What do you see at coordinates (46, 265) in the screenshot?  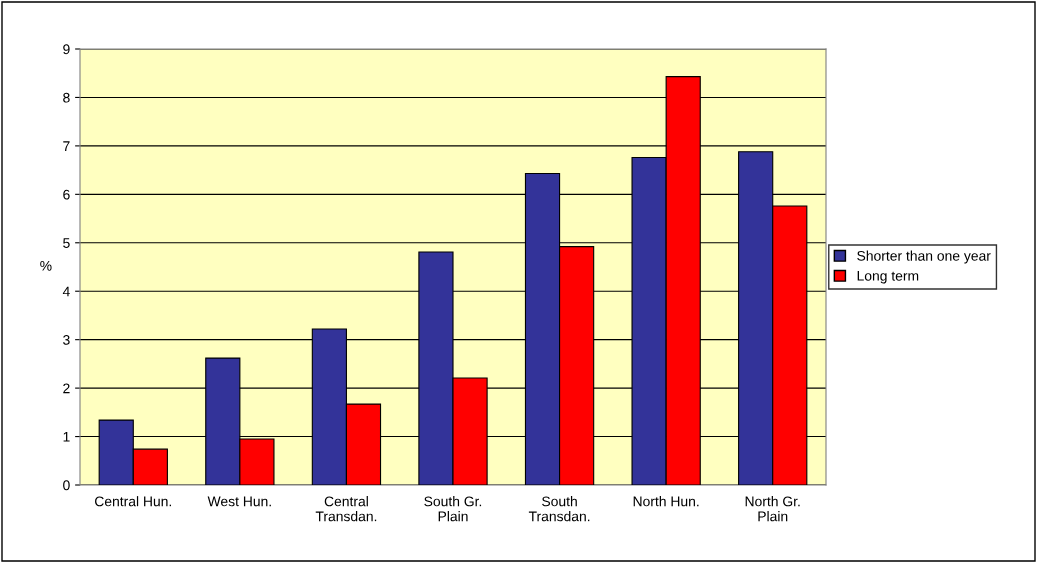 I see `y-axis-title: %` at bounding box center [46, 265].